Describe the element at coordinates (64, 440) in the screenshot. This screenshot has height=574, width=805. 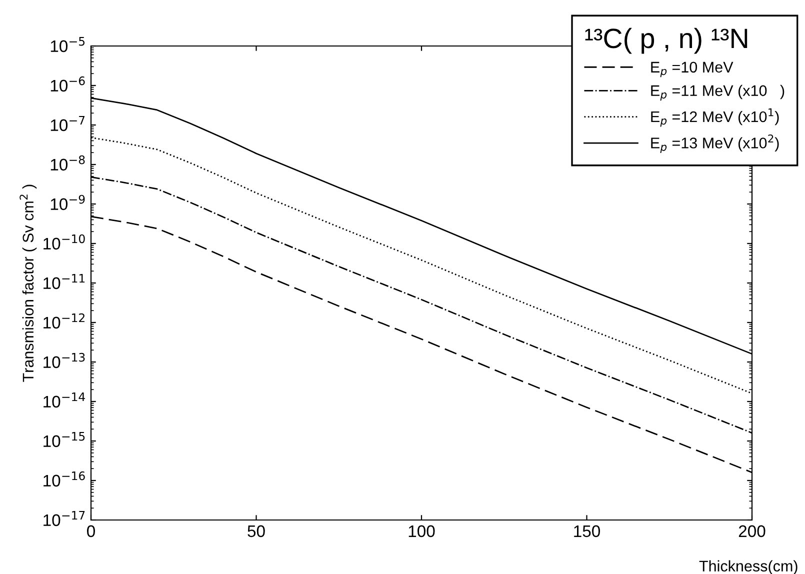
I see `y-tick-label: 10$^{−15}$` at that location.